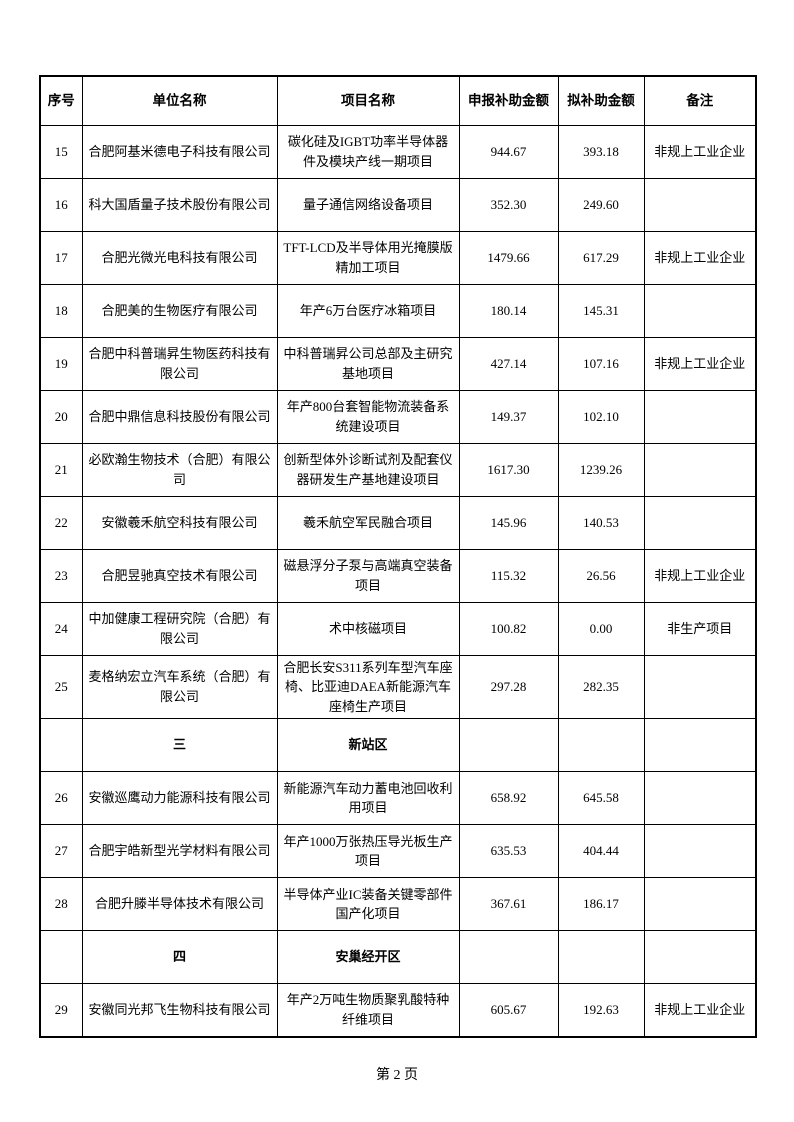 The image size is (794, 1122). I want to click on table-cell: 186.17, so click(601, 904).